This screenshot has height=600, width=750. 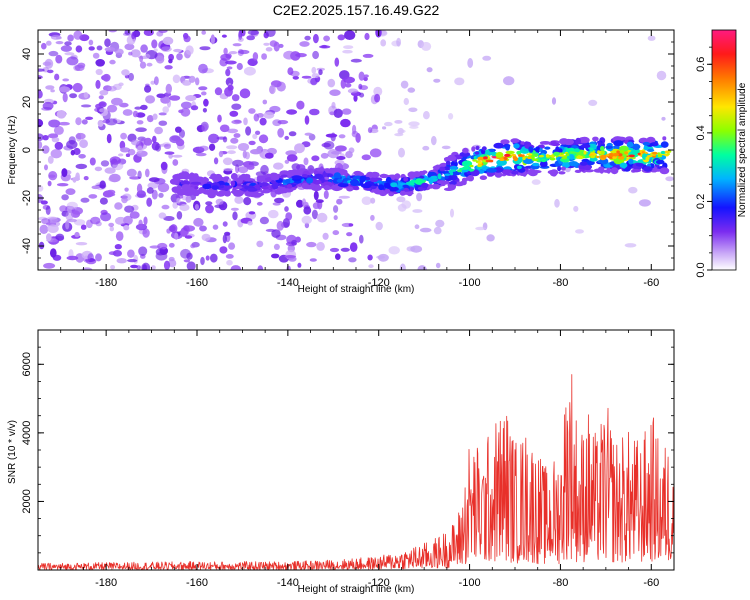 I want to click on snr-x-tick-label: -180, so click(x=106, y=583).